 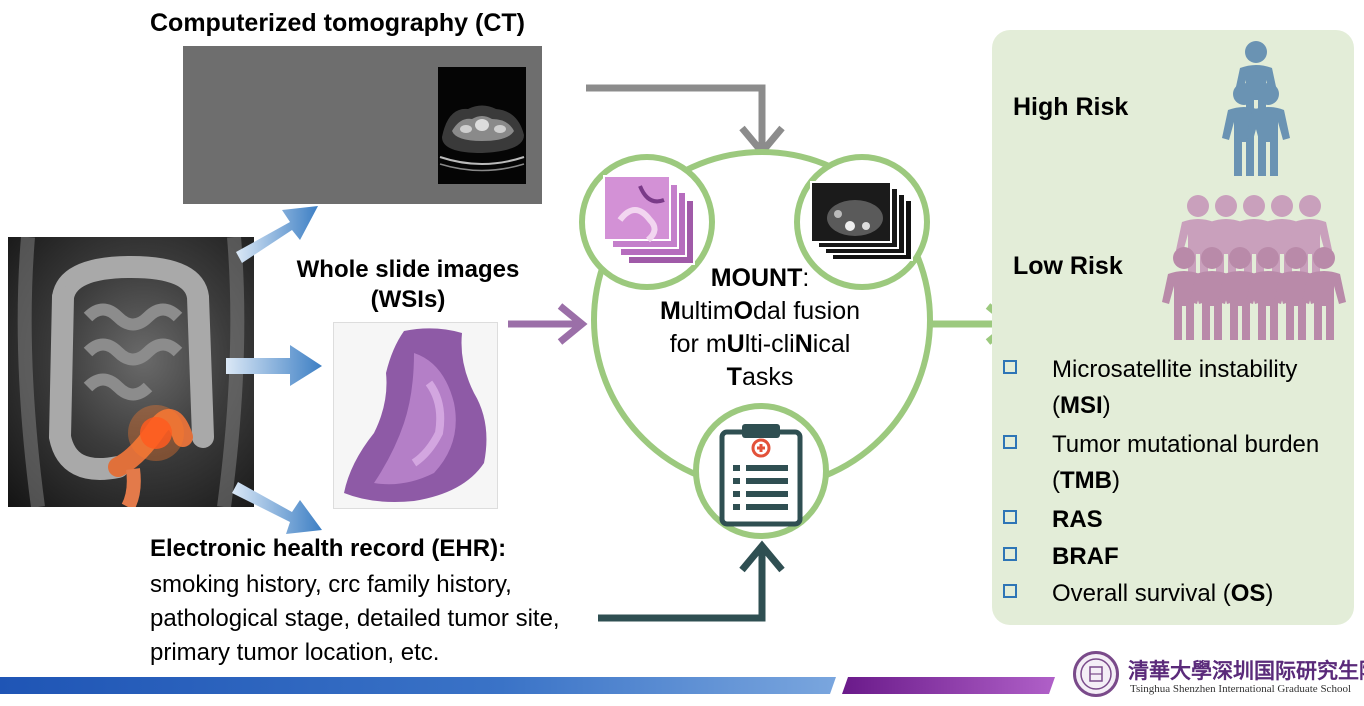 What do you see at coordinates (415, 415) in the screenshot?
I see `wsi-slide-image` at bounding box center [415, 415].